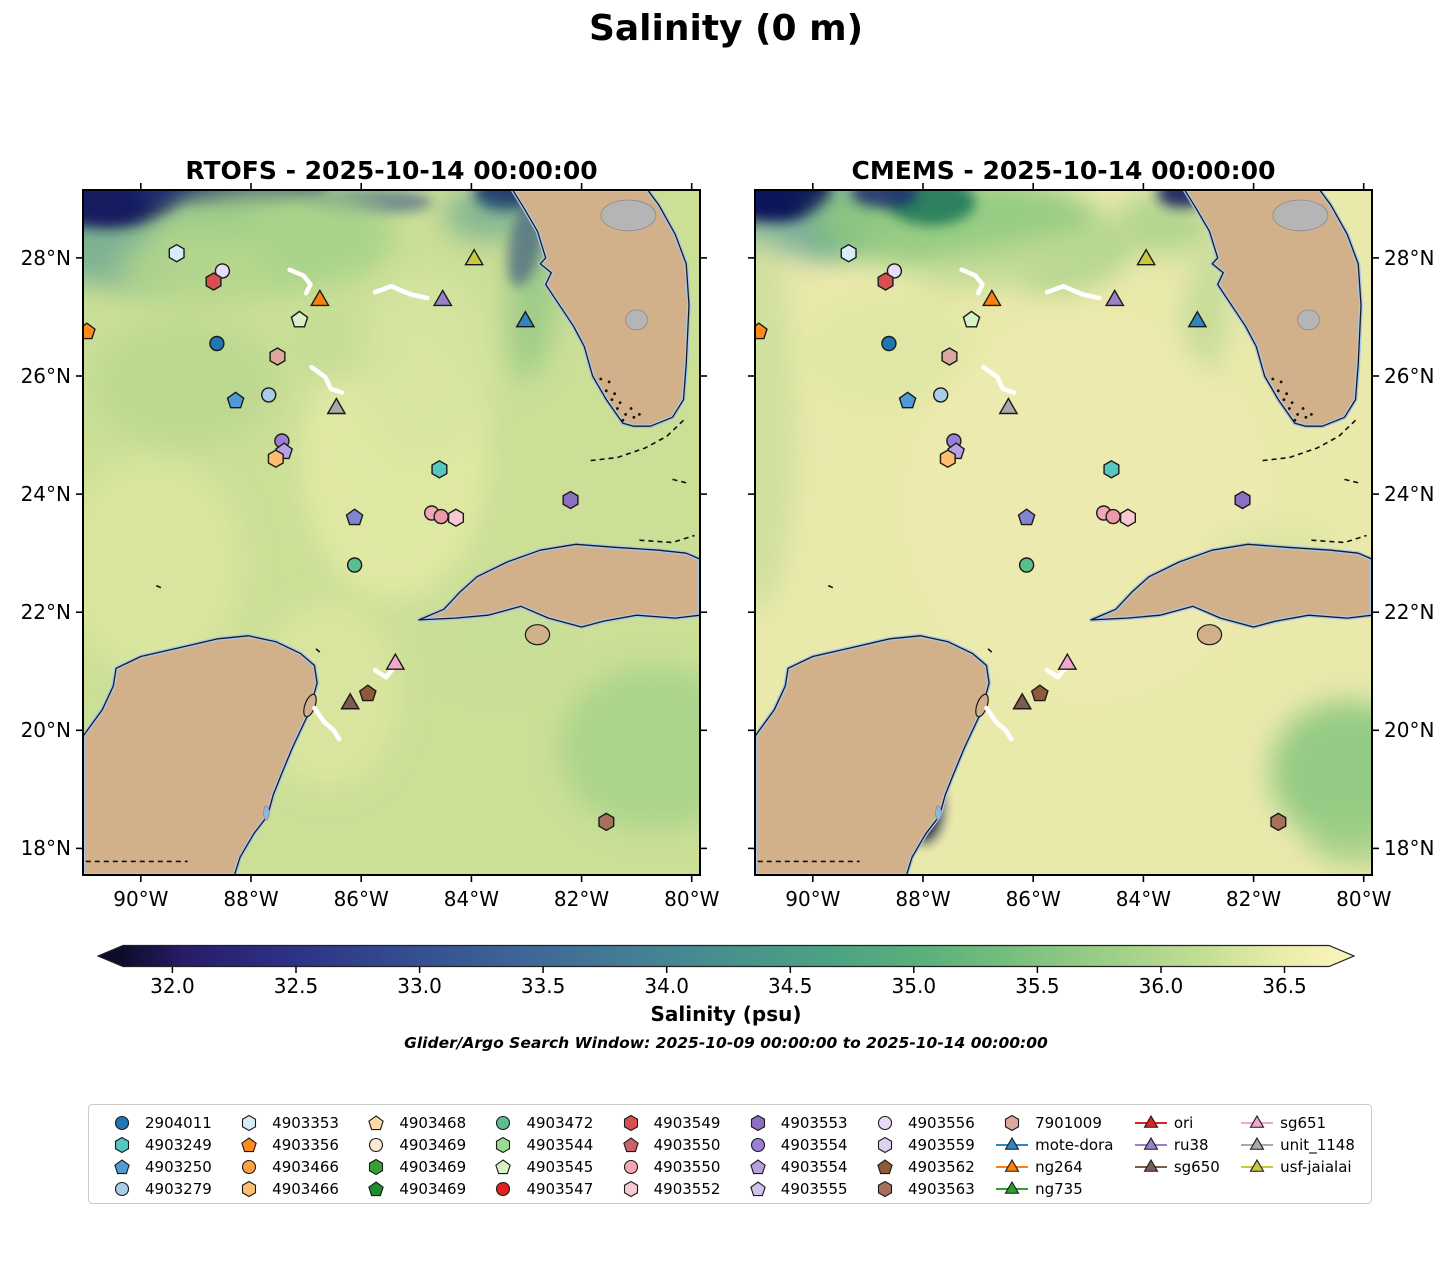  Describe the element at coordinates (628, 215) in the screenshot. I see `gray-marsh` at that location.